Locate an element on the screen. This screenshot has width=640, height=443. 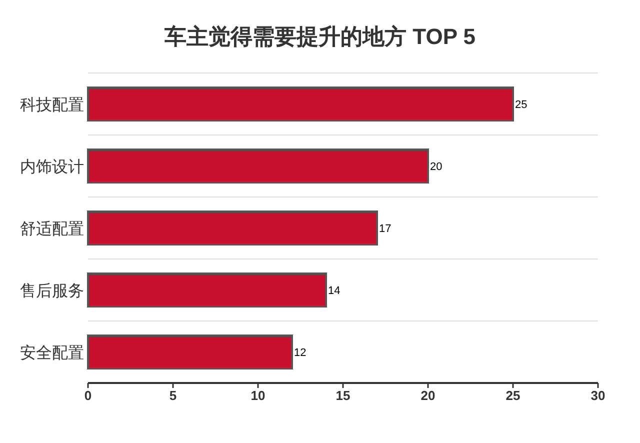
x-tick-label: 20 is located at coordinates (428, 395).